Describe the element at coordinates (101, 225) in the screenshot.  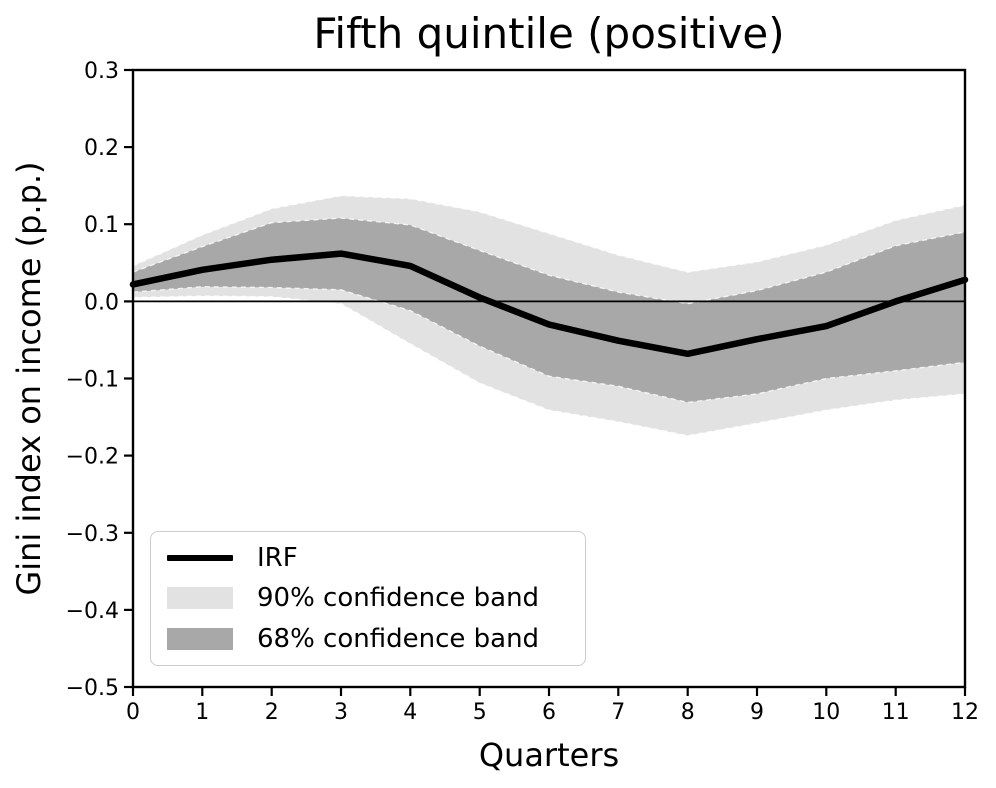
I see `y-tick-label: 0.1` at that location.